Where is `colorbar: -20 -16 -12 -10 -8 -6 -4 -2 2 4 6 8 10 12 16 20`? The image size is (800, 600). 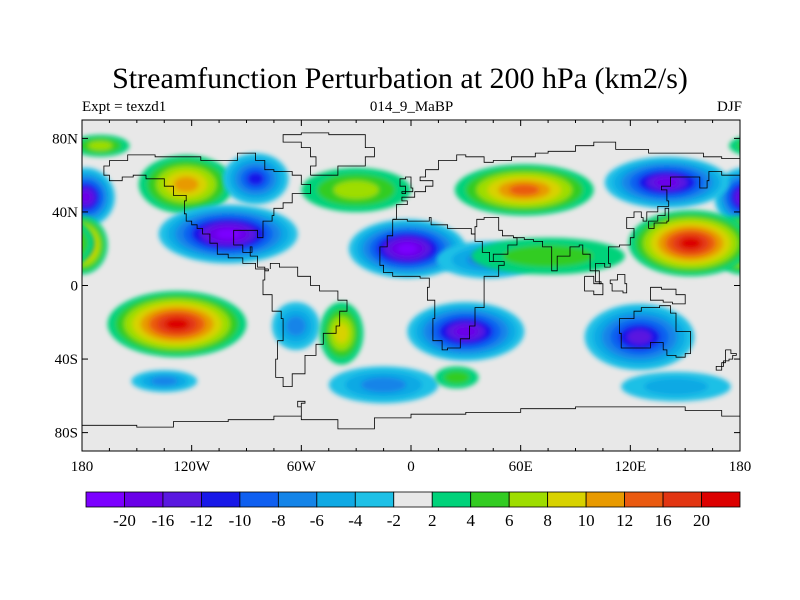
colorbar: -20 -16 -12 -10 -8 -6 -4 -2 2 4 6 8 10 12 16 20 is located at coordinates (413, 510).